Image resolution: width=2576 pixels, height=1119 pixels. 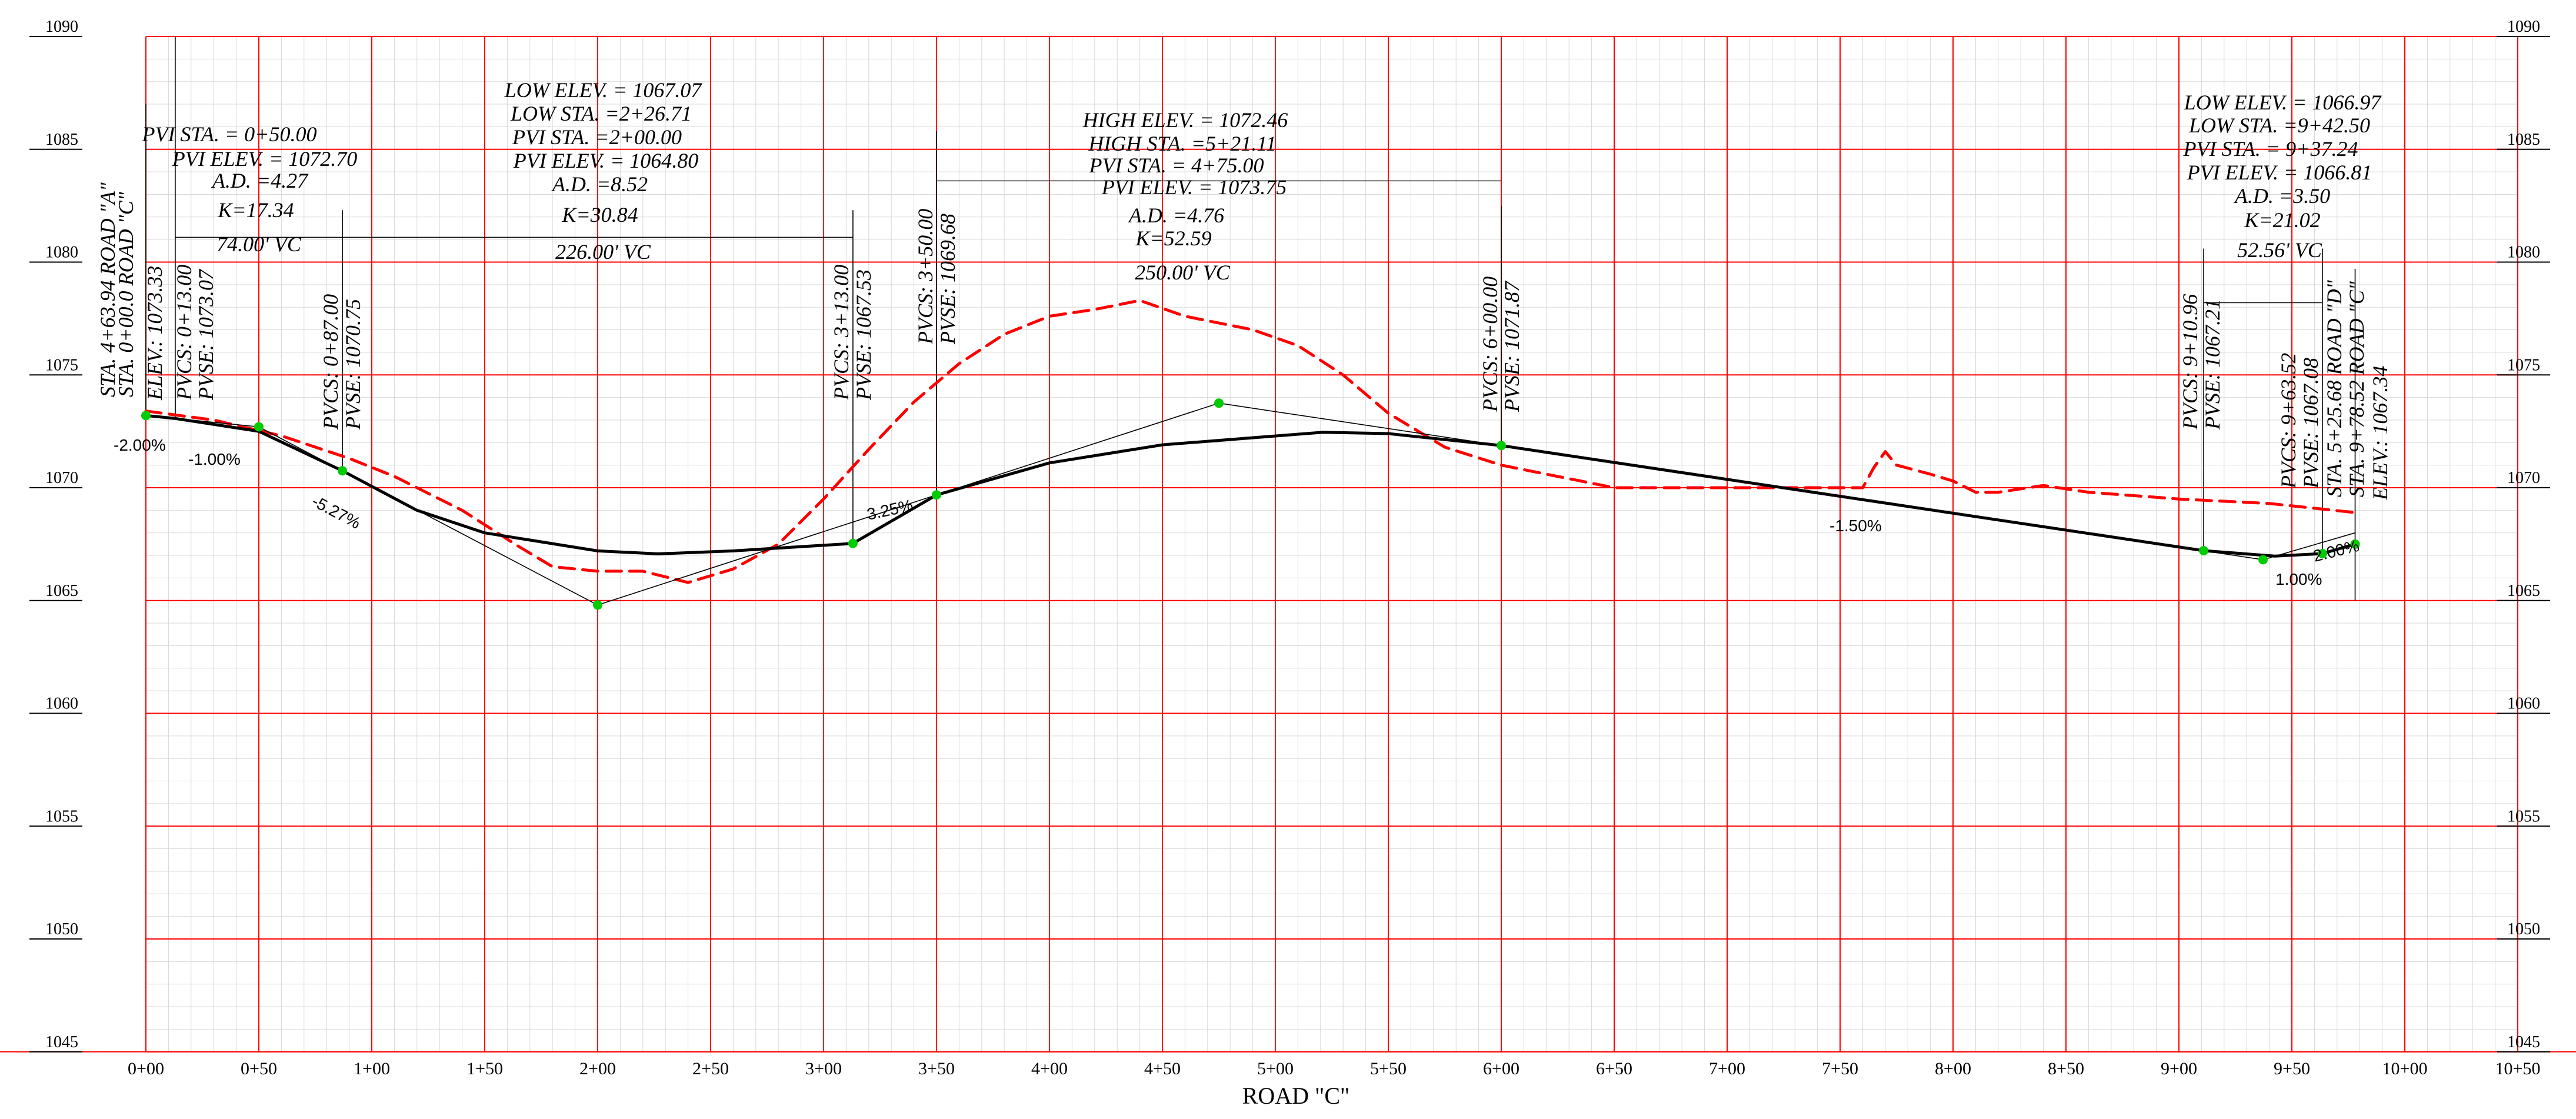 I want to click on station-label: 3+50, so click(x=936, y=1068).